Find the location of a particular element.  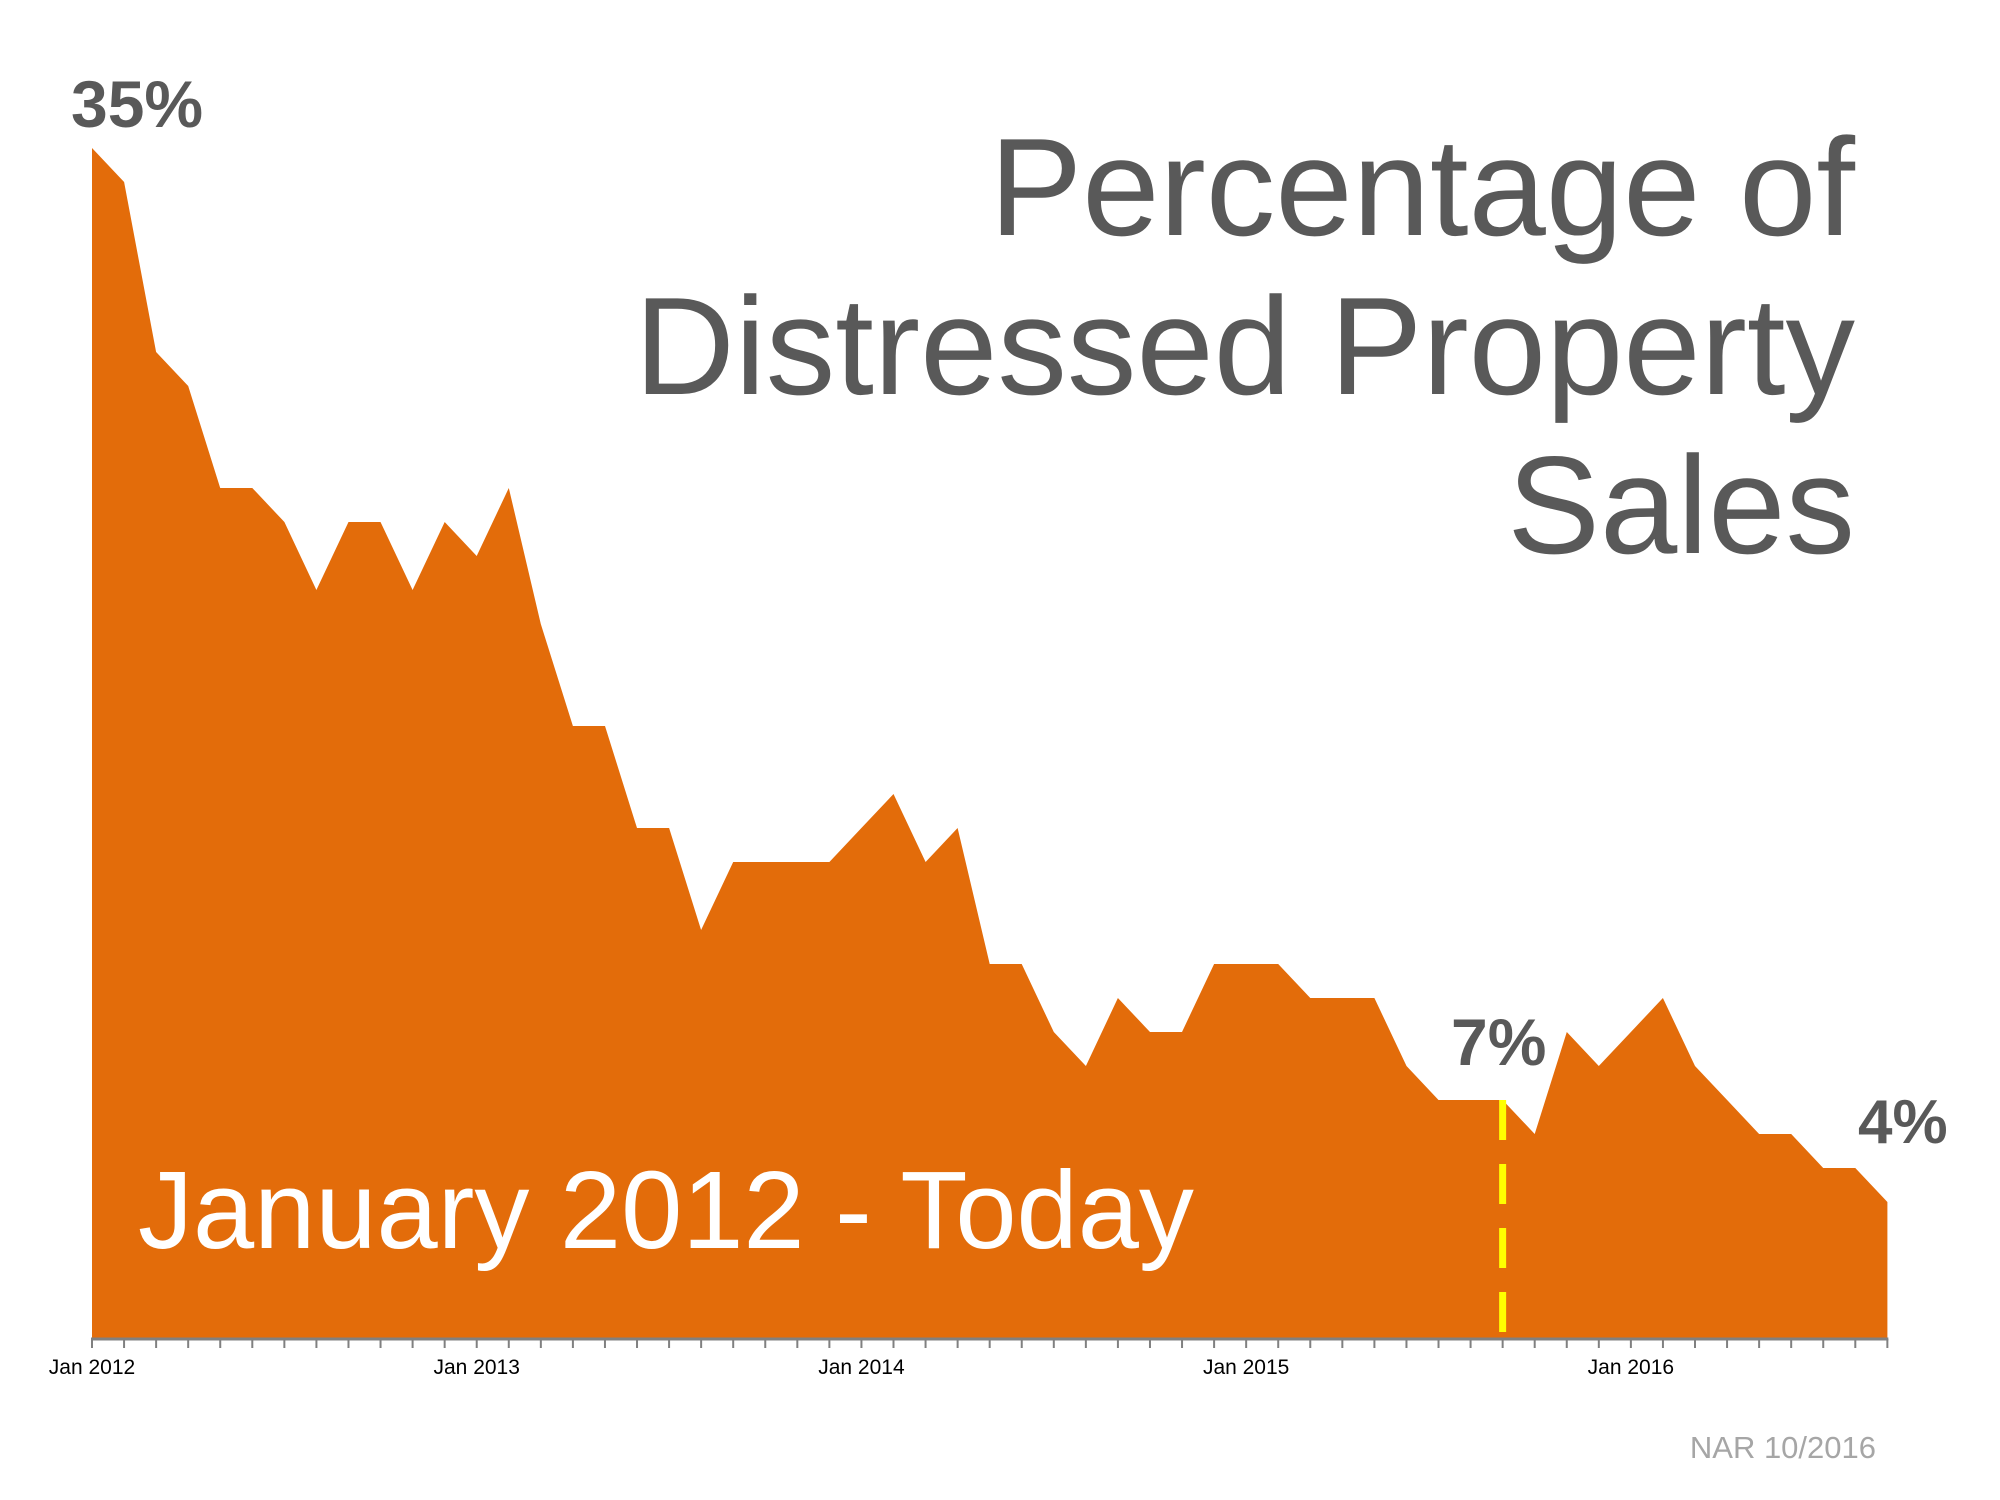

callout-end-value: 4% is located at coordinates (1903, 1122).